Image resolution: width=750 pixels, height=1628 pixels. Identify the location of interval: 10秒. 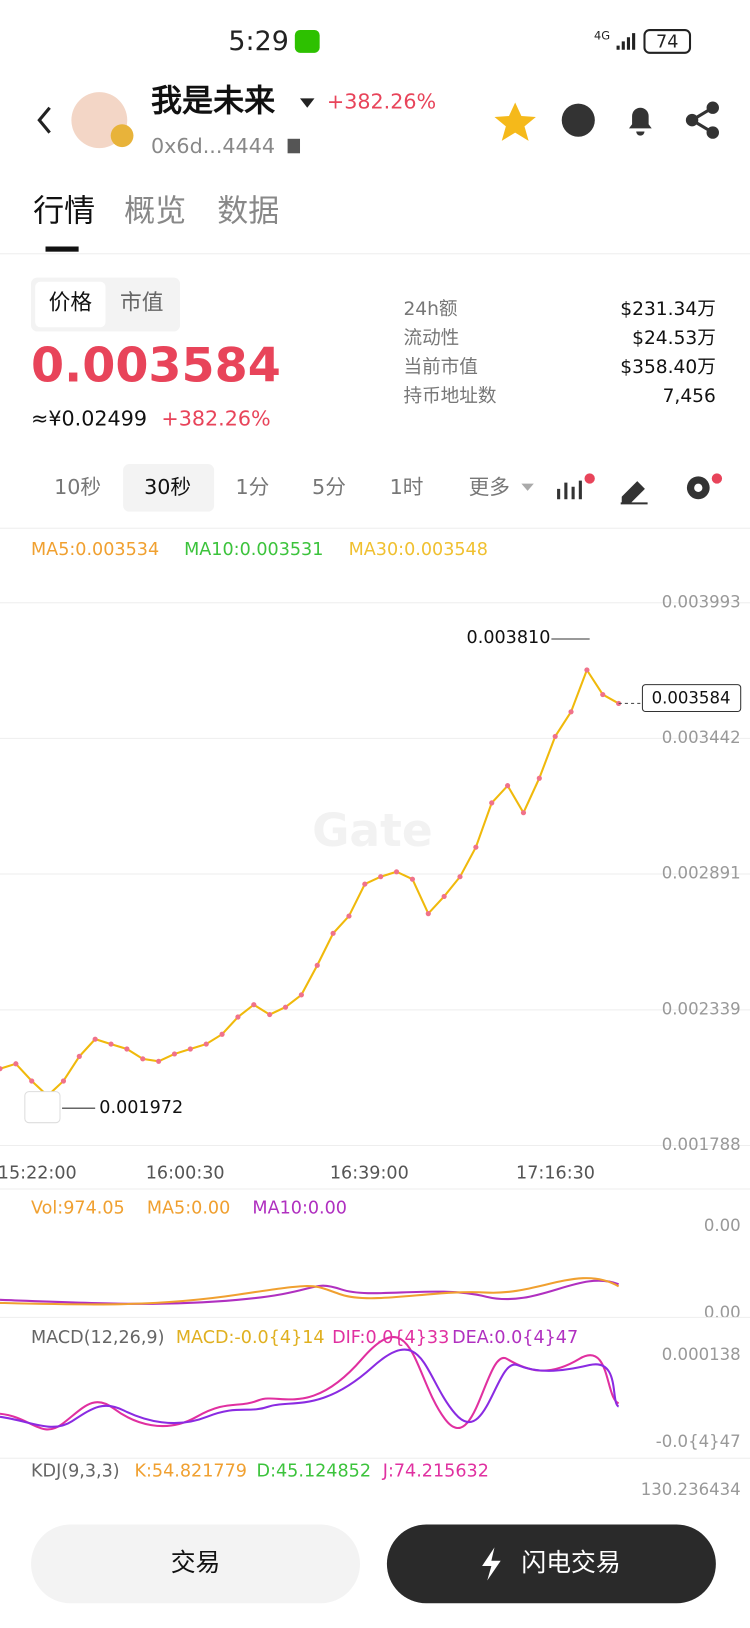
(77, 487).